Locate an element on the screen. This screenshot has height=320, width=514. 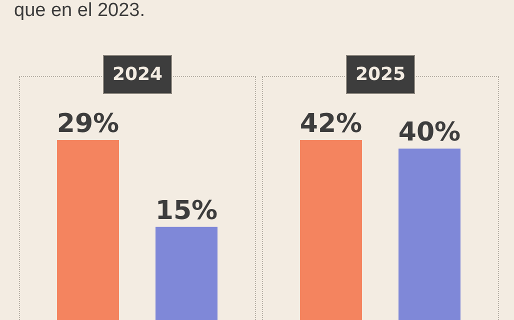
data-label: 40% is located at coordinates (429, 133).